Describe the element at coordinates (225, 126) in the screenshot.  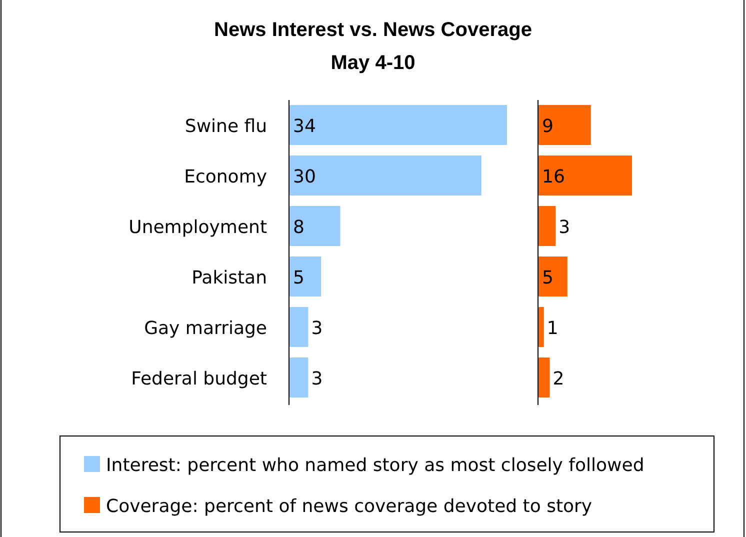
I see `y-tick-label: Swine flu` at that location.